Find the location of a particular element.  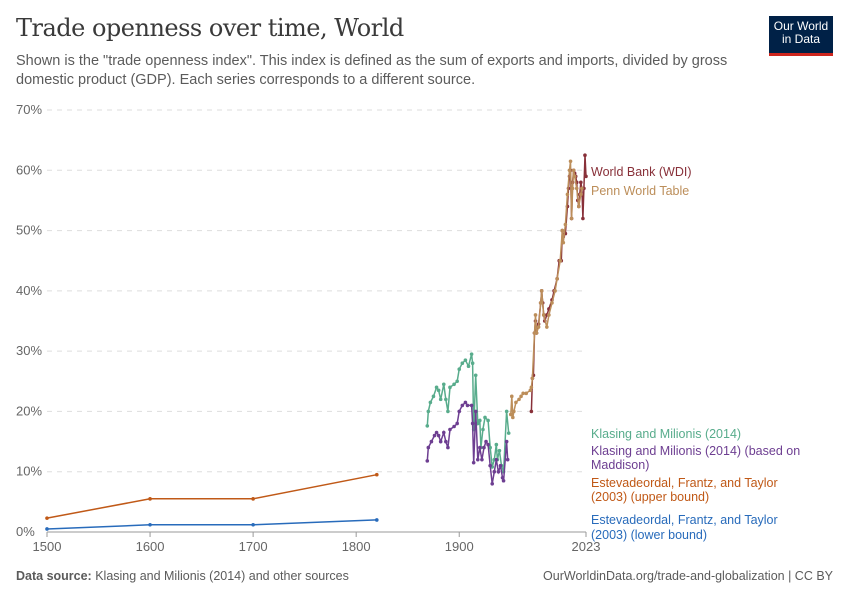

x-tick-label: 2023 is located at coordinates (586, 546).